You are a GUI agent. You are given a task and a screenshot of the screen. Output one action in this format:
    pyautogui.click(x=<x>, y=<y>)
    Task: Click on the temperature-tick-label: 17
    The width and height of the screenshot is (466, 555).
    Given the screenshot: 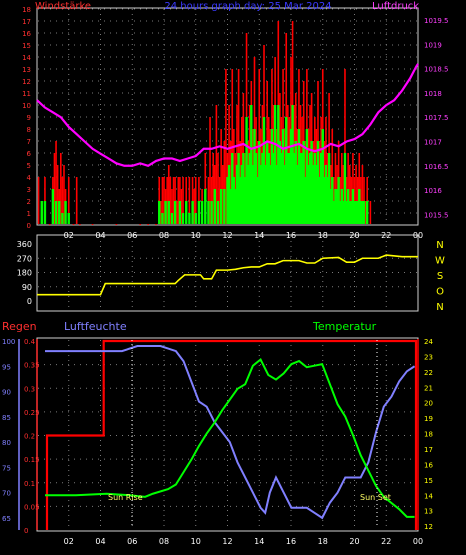 What is the action you would take?
    pyautogui.click(x=428, y=450)
    